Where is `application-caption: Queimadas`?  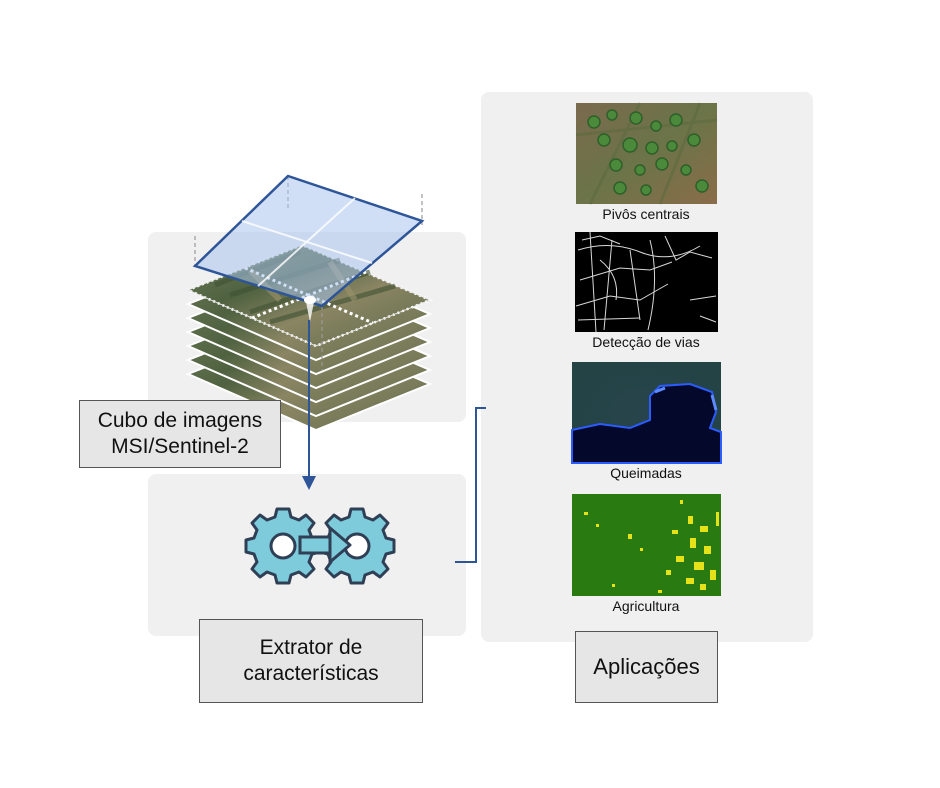 application-caption: Queimadas is located at coordinates (646, 473).